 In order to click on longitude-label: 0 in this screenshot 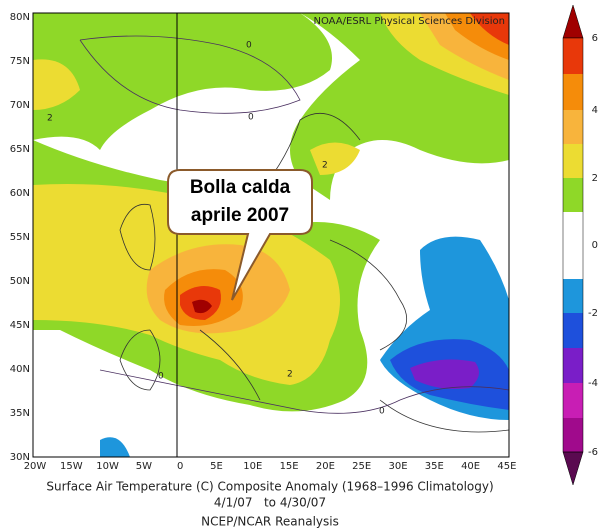, I will do `click(180, 466)`.